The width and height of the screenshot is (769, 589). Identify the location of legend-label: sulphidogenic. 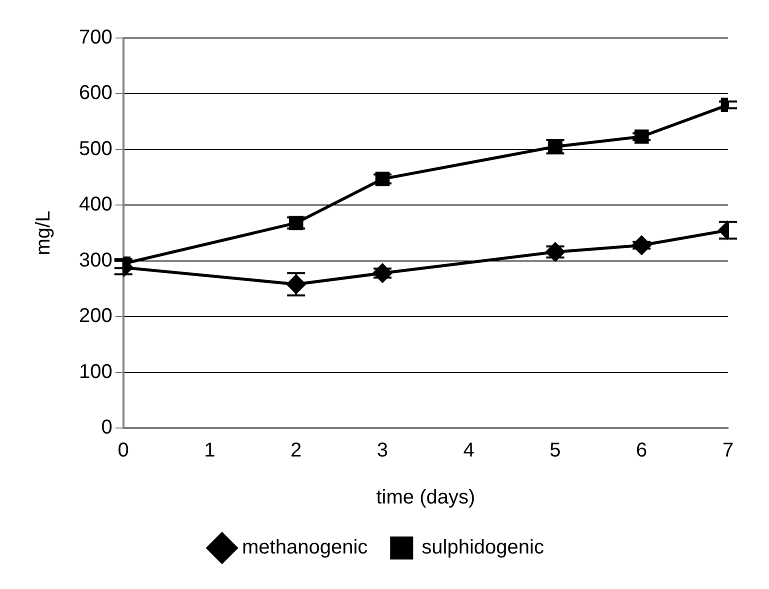
(483, 547).